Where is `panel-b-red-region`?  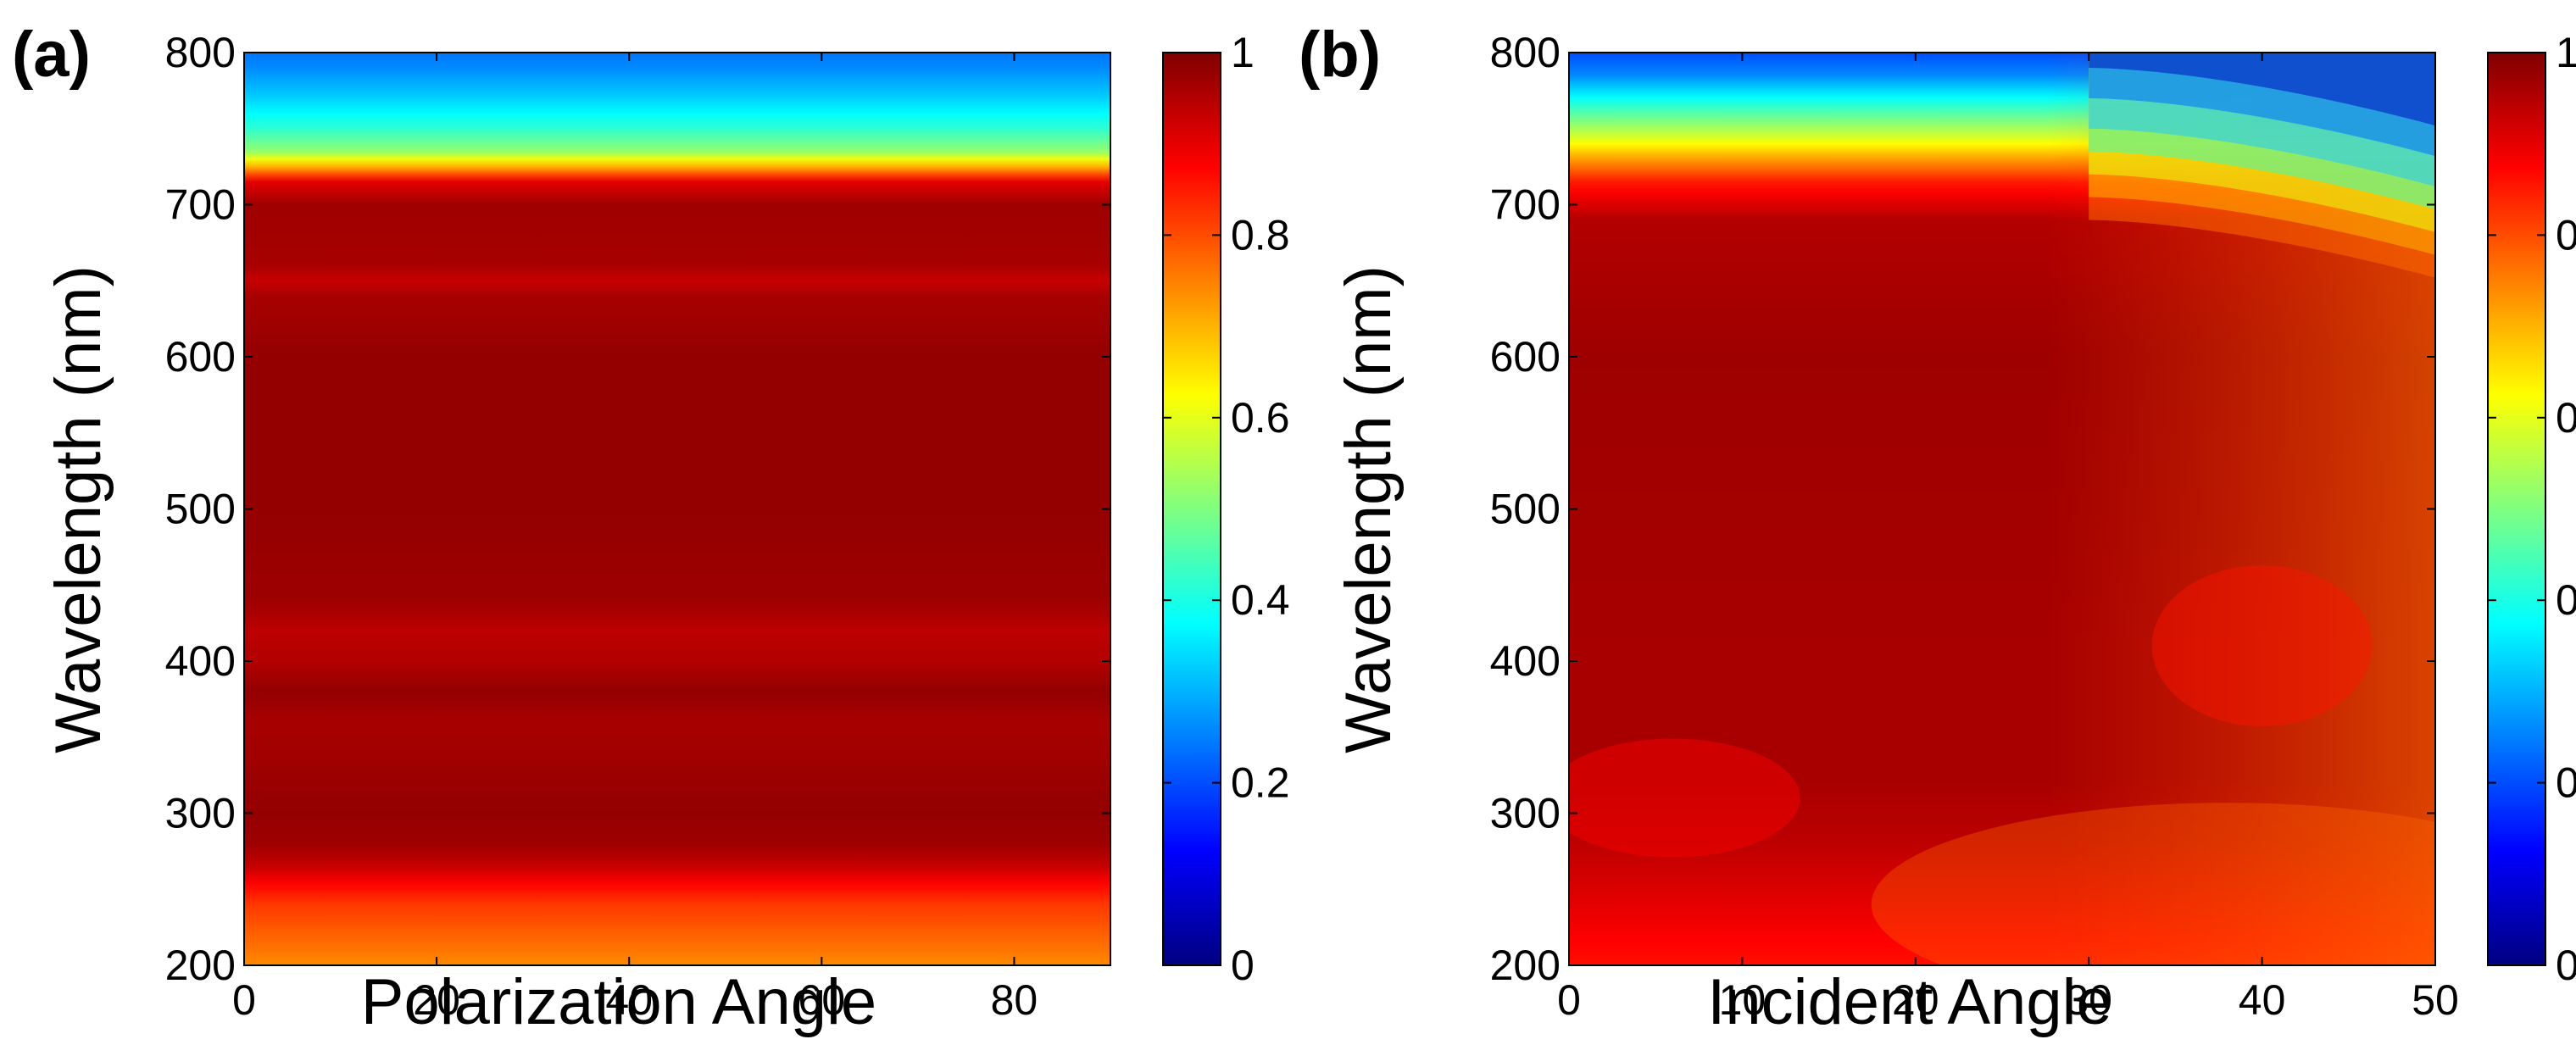 panel-b-red-region is located at coordinates (2262, 646).